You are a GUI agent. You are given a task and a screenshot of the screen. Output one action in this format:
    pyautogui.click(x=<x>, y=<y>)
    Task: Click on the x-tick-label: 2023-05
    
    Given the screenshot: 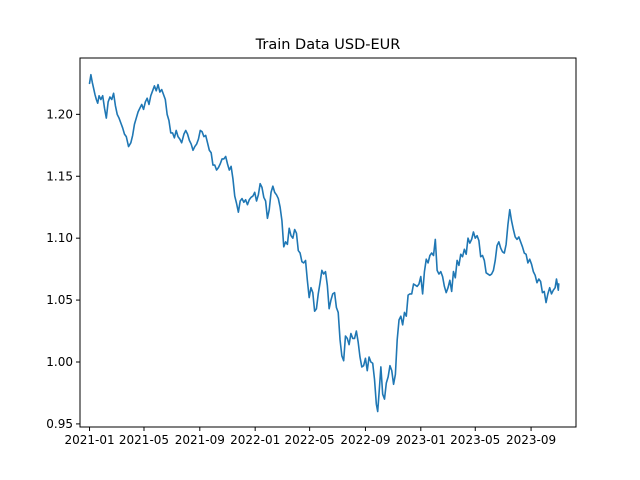 What is the action you would take?
    pyautogui.click(x=475, y=440)
    